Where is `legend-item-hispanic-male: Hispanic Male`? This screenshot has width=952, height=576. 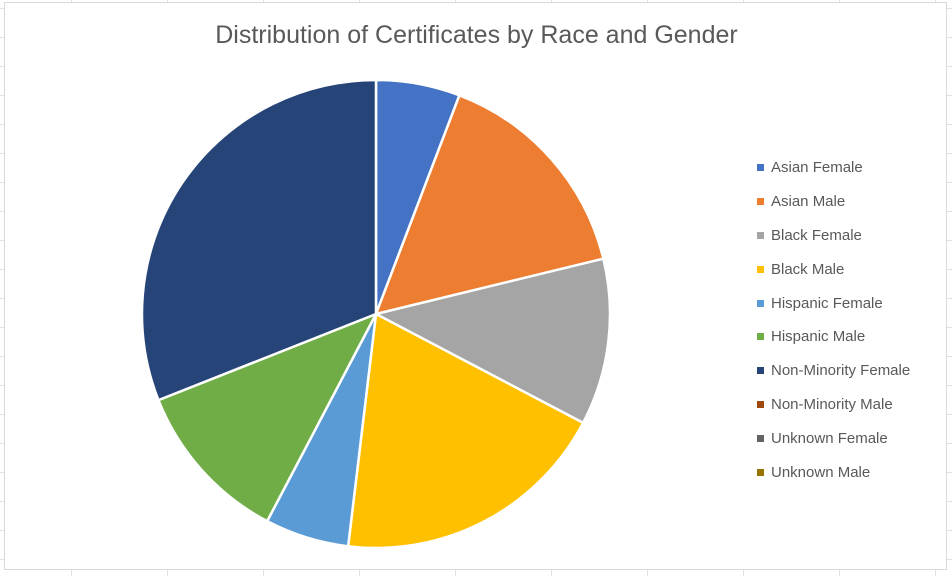
legend-item-hispanic-male: Hispanic Male is located at coordinates (852, 337).